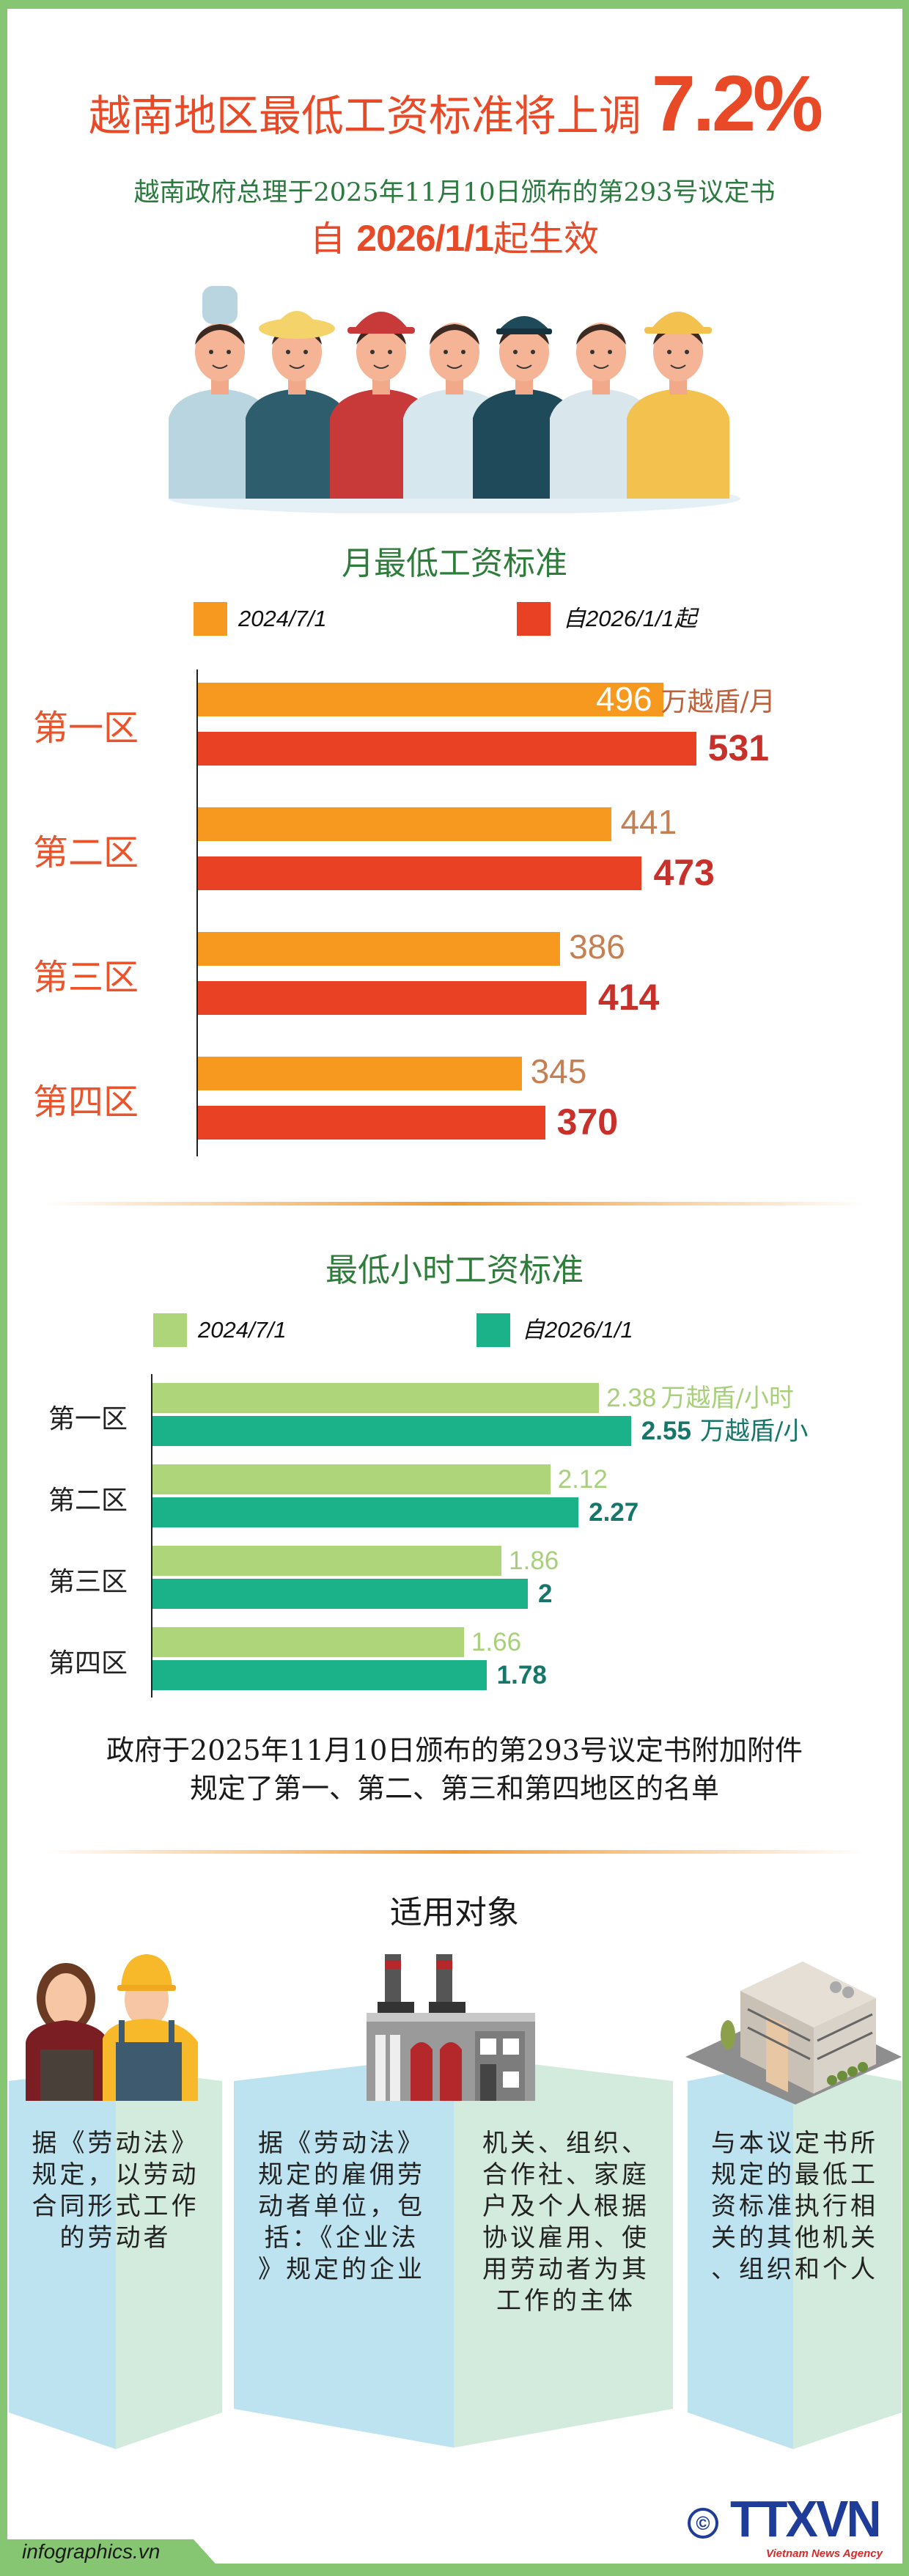 The image size is (909, 2576). Describe the element at coordinates (666, 1431) in the screenshot. I see `value-label-2026: 2.55` at that location.